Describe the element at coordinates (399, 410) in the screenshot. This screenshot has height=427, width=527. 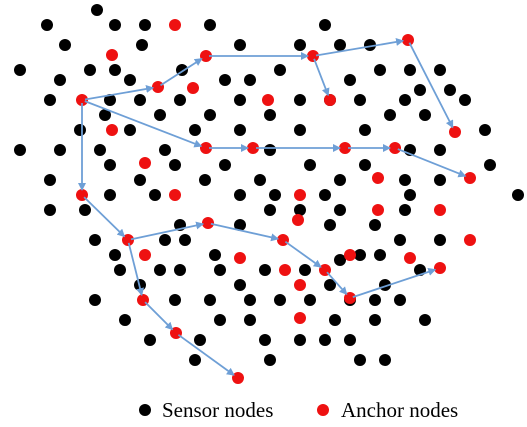
I see `legend-anchor-label: Anchor nodes` at that location.